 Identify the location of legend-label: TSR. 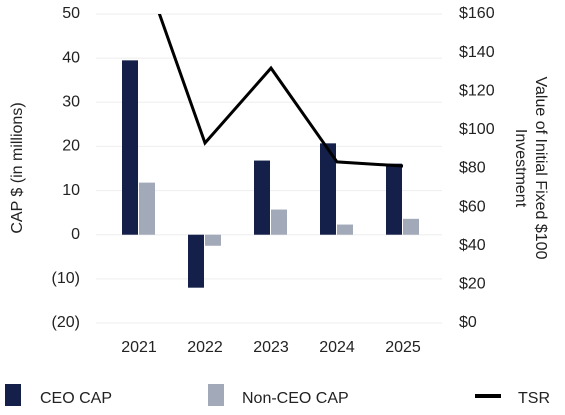
(534, 398).